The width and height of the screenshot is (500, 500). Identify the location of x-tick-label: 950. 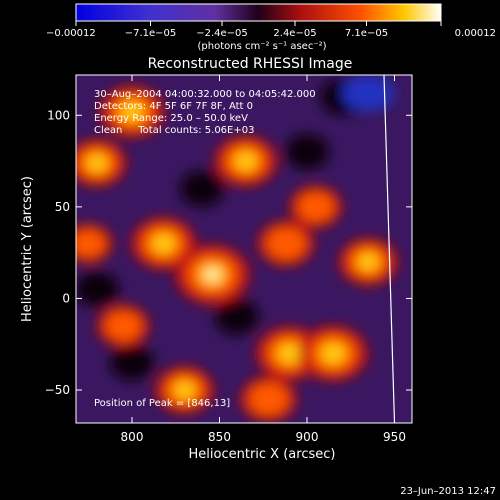
(394, 437).